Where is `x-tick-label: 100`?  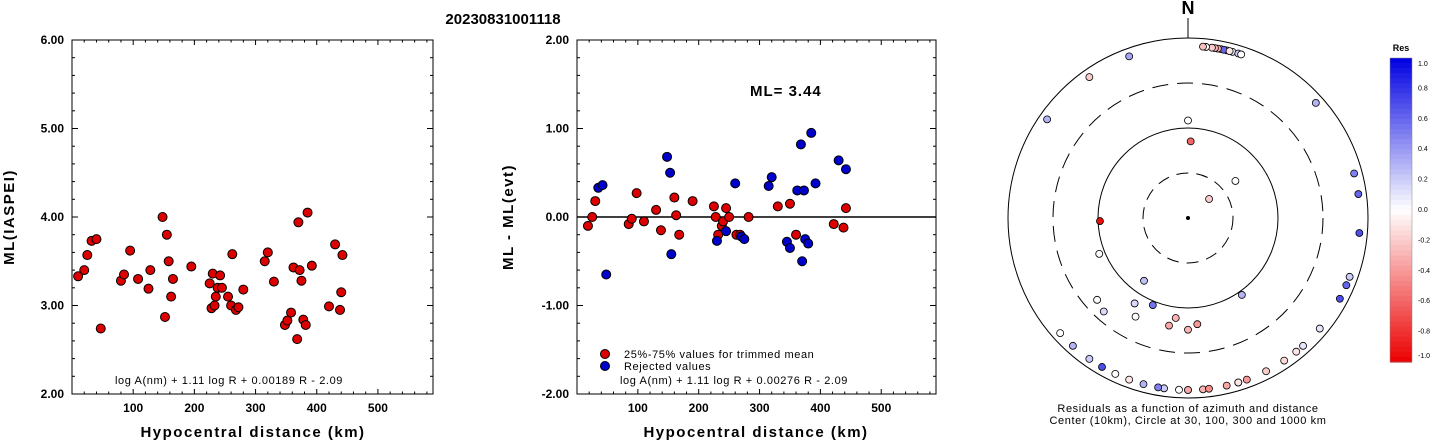
x-tick-label: 100 is located at coordinates (638, 408).